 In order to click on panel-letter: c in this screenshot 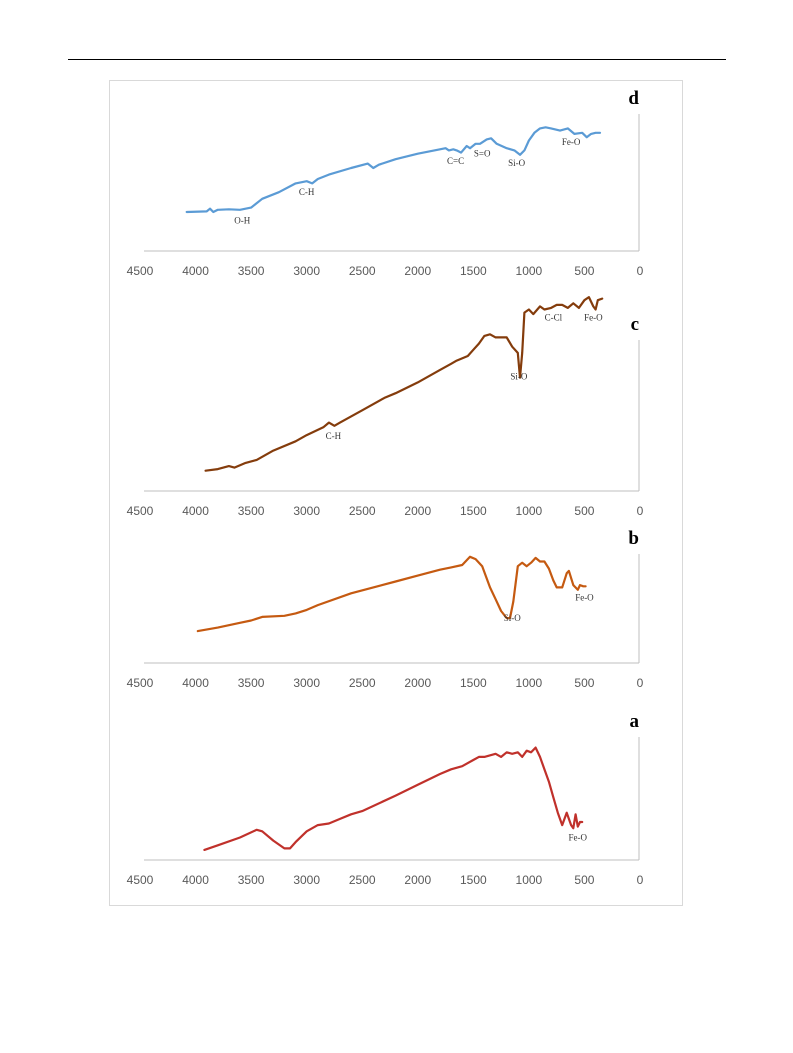, I will do `click(635, 324)`.